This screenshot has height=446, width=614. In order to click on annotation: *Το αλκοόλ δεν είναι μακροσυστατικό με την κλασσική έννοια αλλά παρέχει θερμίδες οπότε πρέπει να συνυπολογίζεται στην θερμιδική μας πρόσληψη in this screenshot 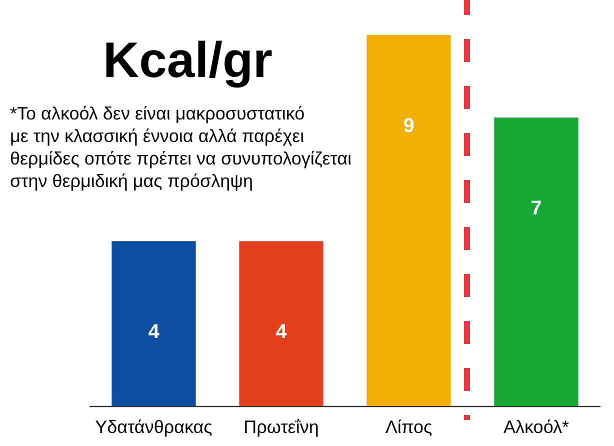, I will do `click(181, 147)`.